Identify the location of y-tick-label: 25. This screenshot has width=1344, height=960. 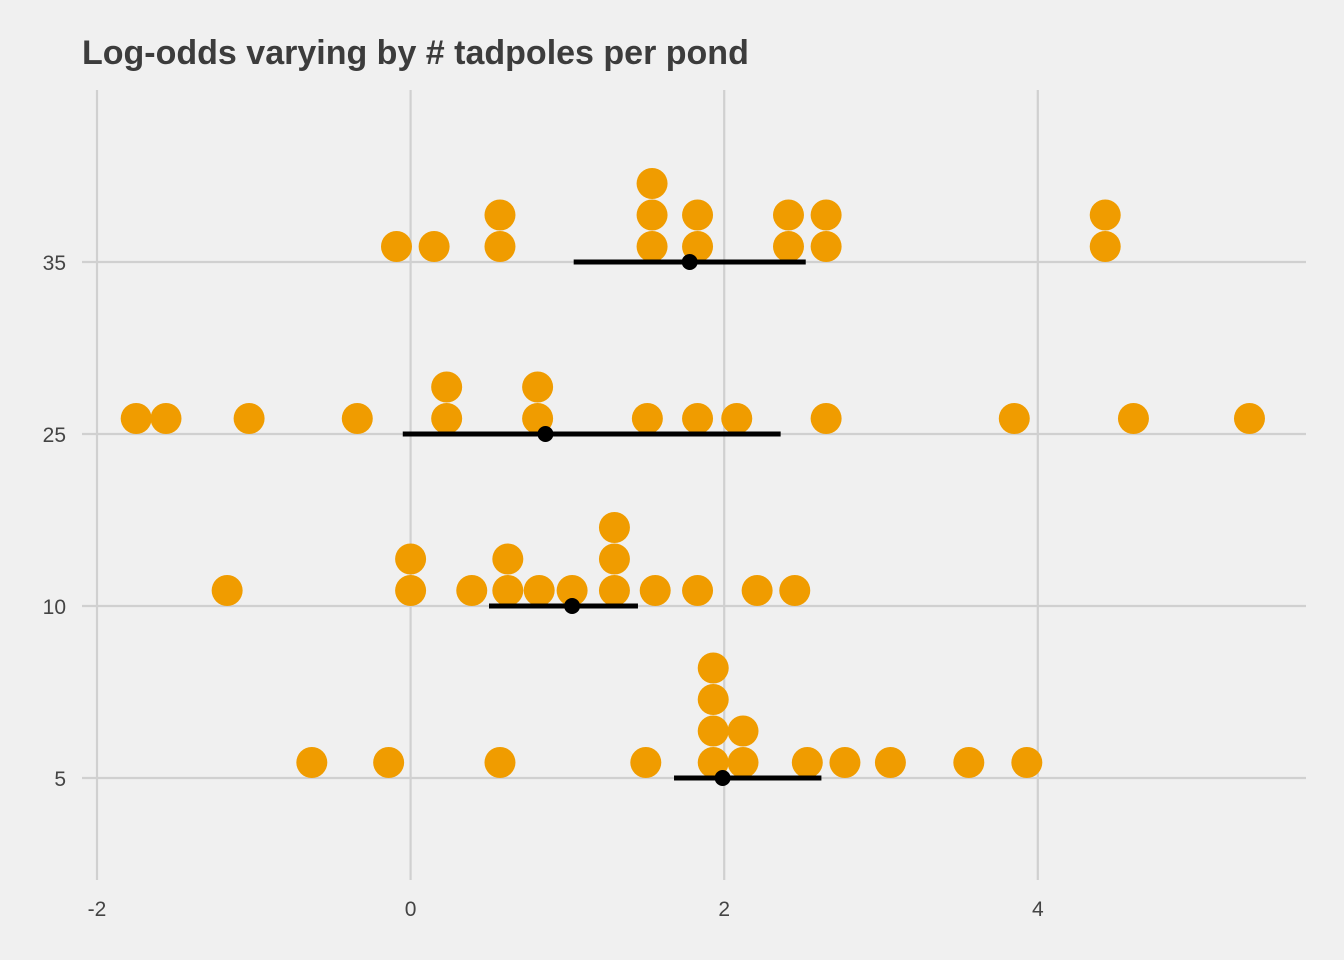
(54, 435).